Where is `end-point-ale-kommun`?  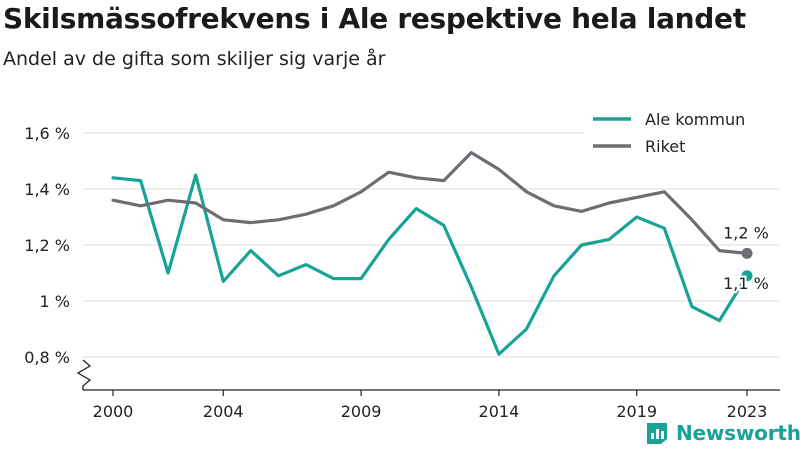 end-point-ale-kommun is located at coordinates (747, 276).